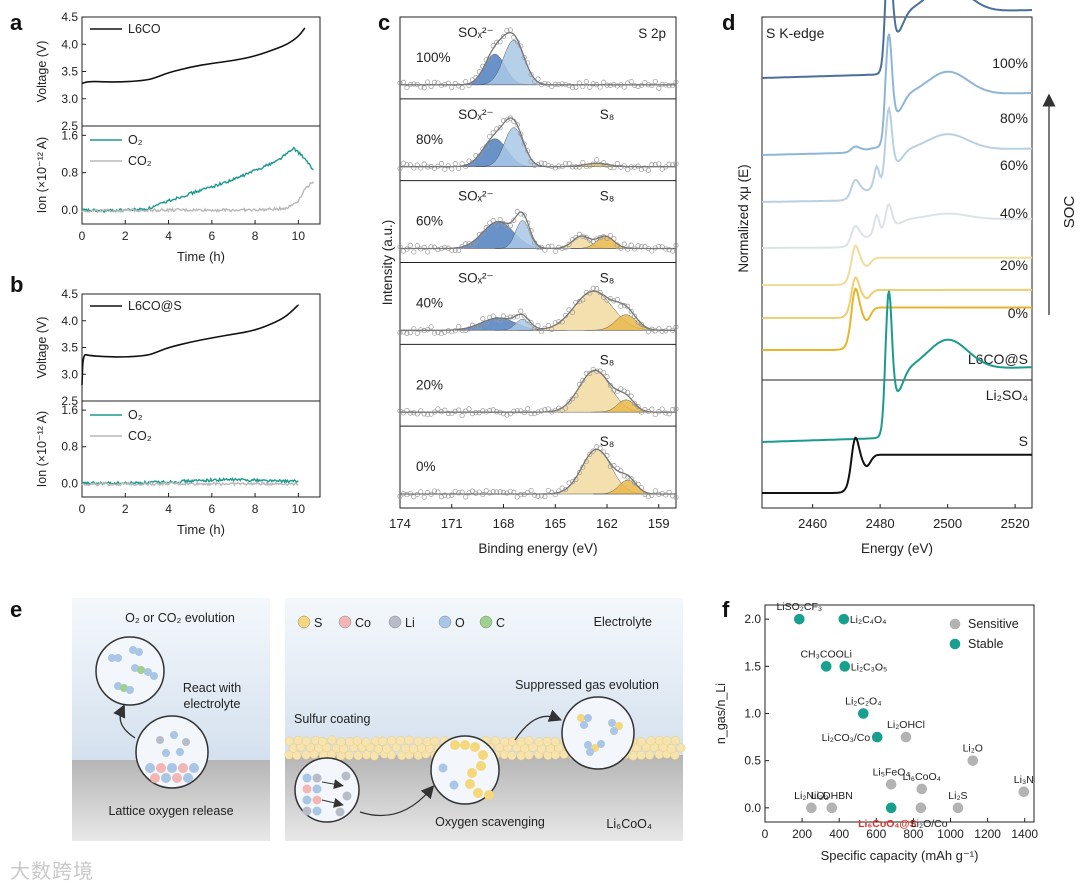 The width and height of the screenshot is (1080, 887). I want to click on a-top-ytick-label: 4.5, so click(69, 17).